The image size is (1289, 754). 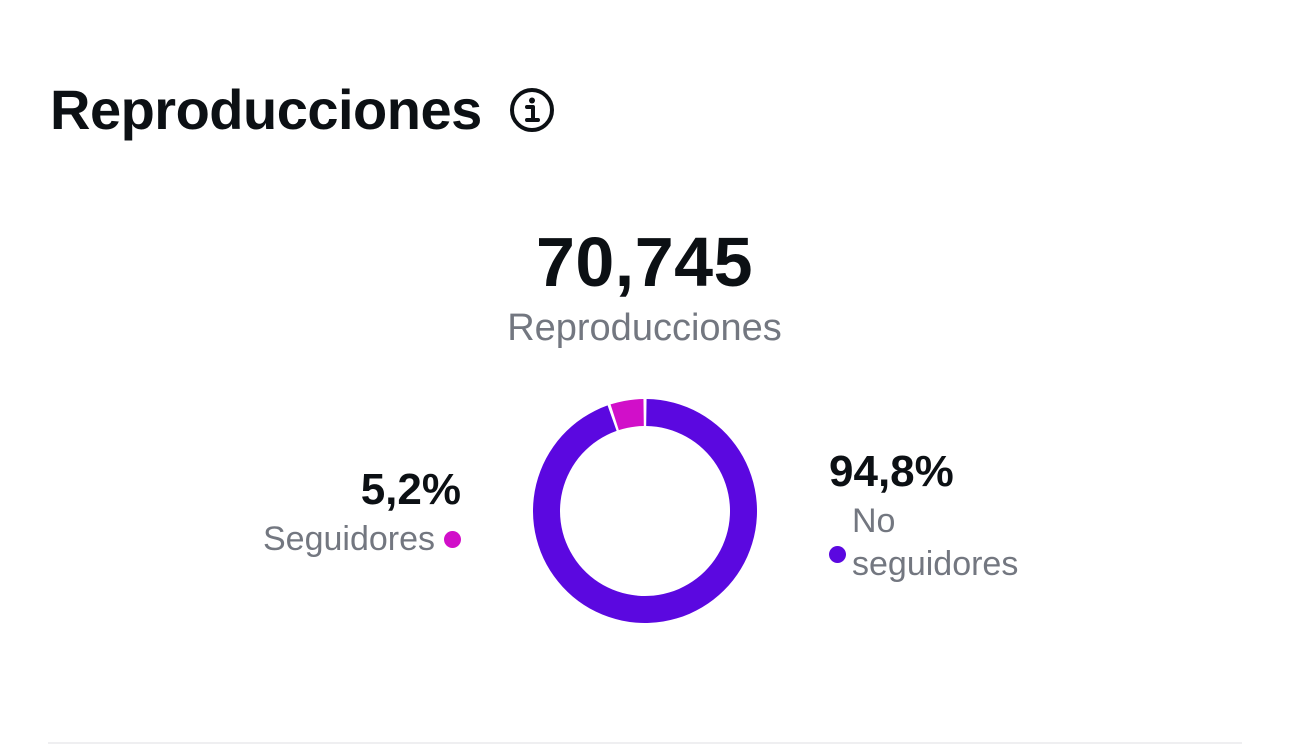 I want to click on info-icon, so click(x=532, y=110).